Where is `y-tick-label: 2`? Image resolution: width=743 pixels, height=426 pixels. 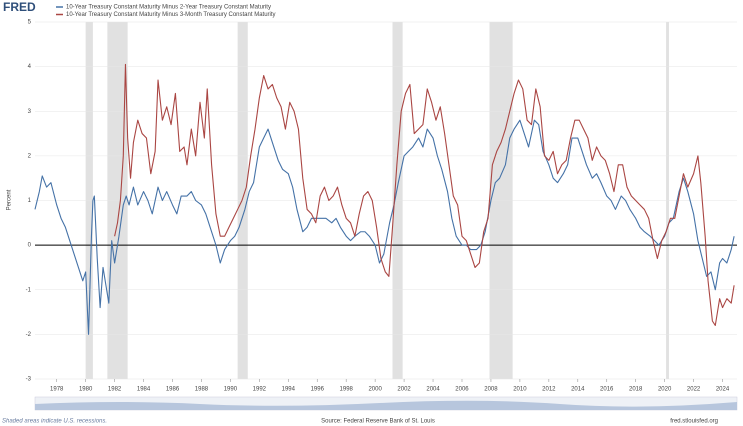 y-tick-label: 2 is located at coordinates (30, 156).